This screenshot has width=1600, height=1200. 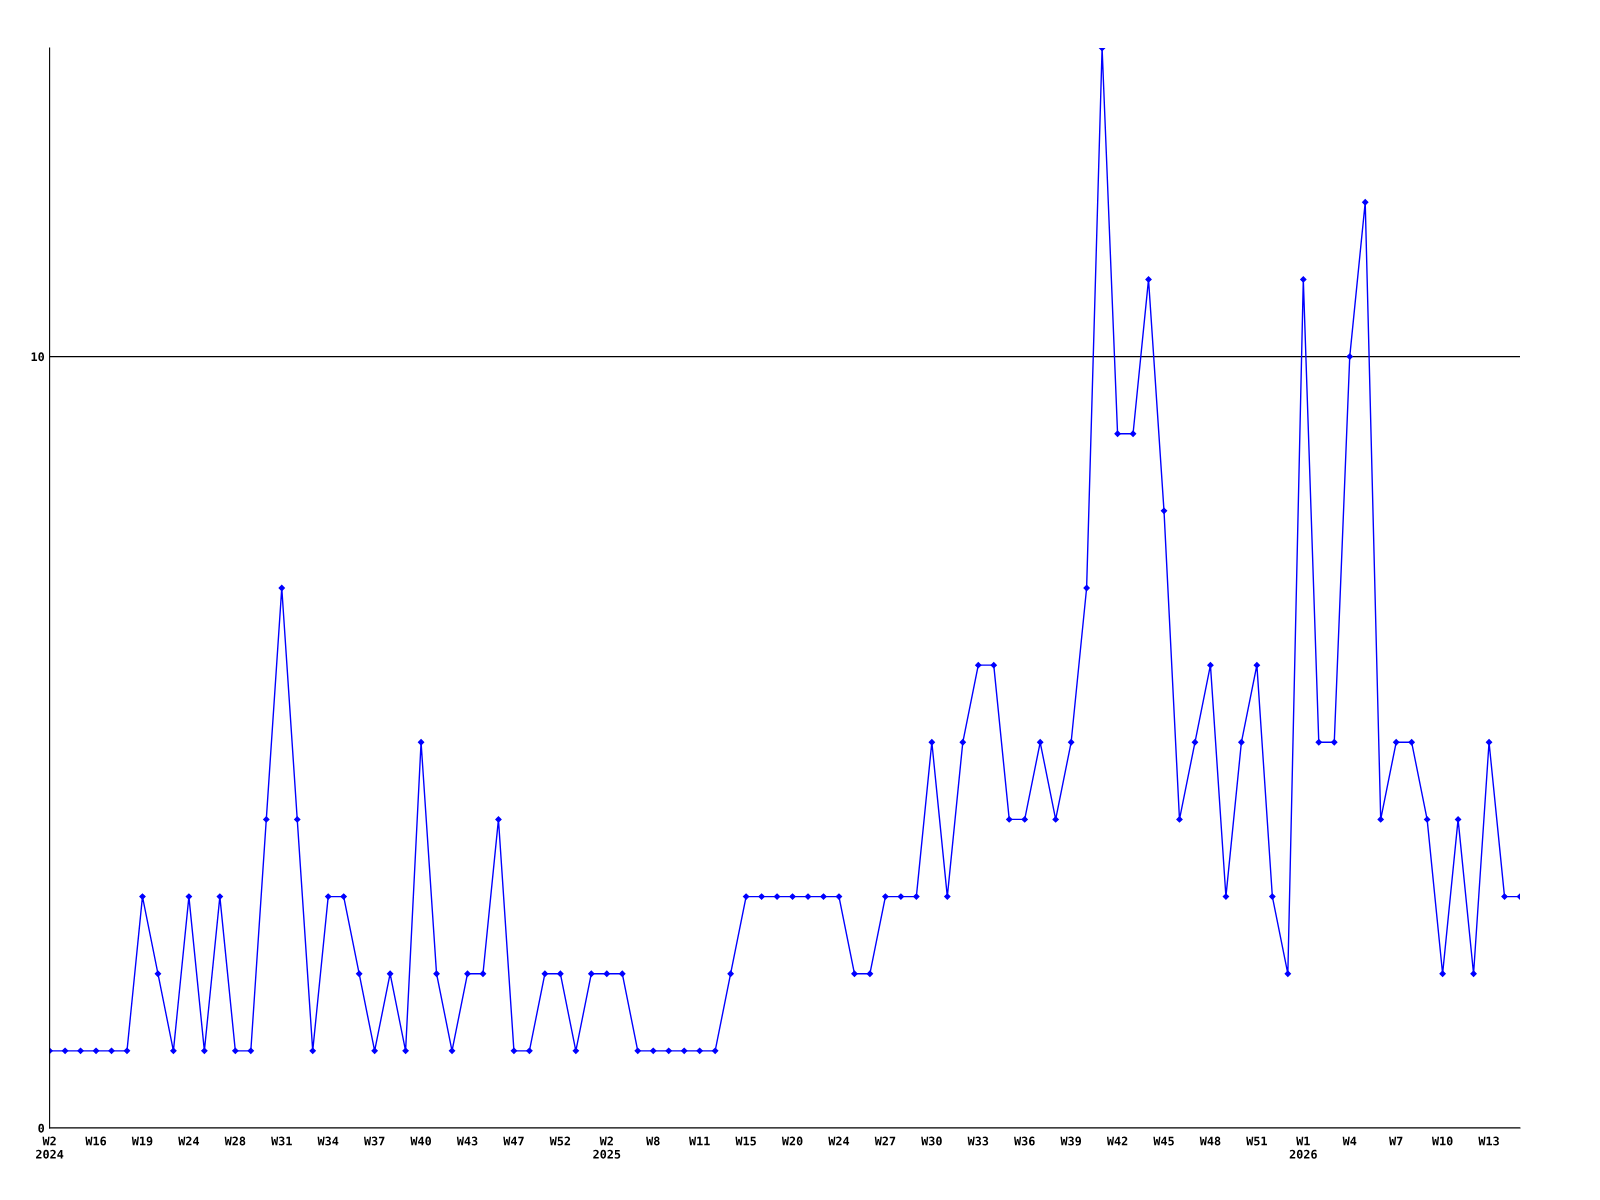 What do you see at coordinates (1163, 1141) in the screenshot?
I see `x-tick-label: W45` at bounding box center [1163, 1141].